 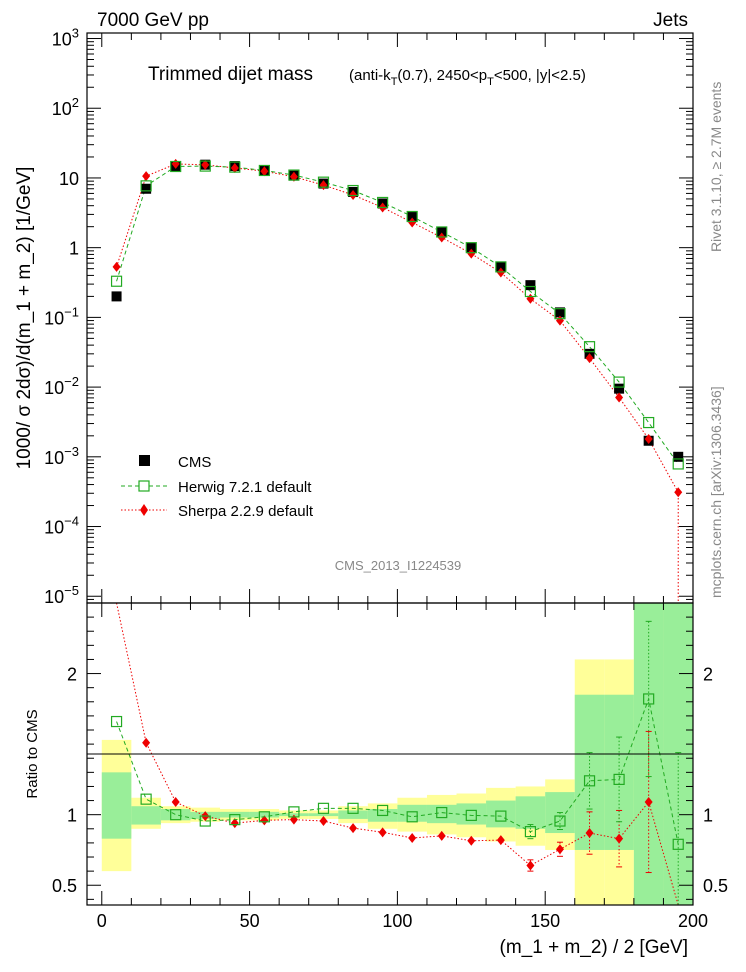 What do you see at coordinates (102, 921) in the screenshot?
I see `x-tick-label: 0` at bounding box center [102, 921].